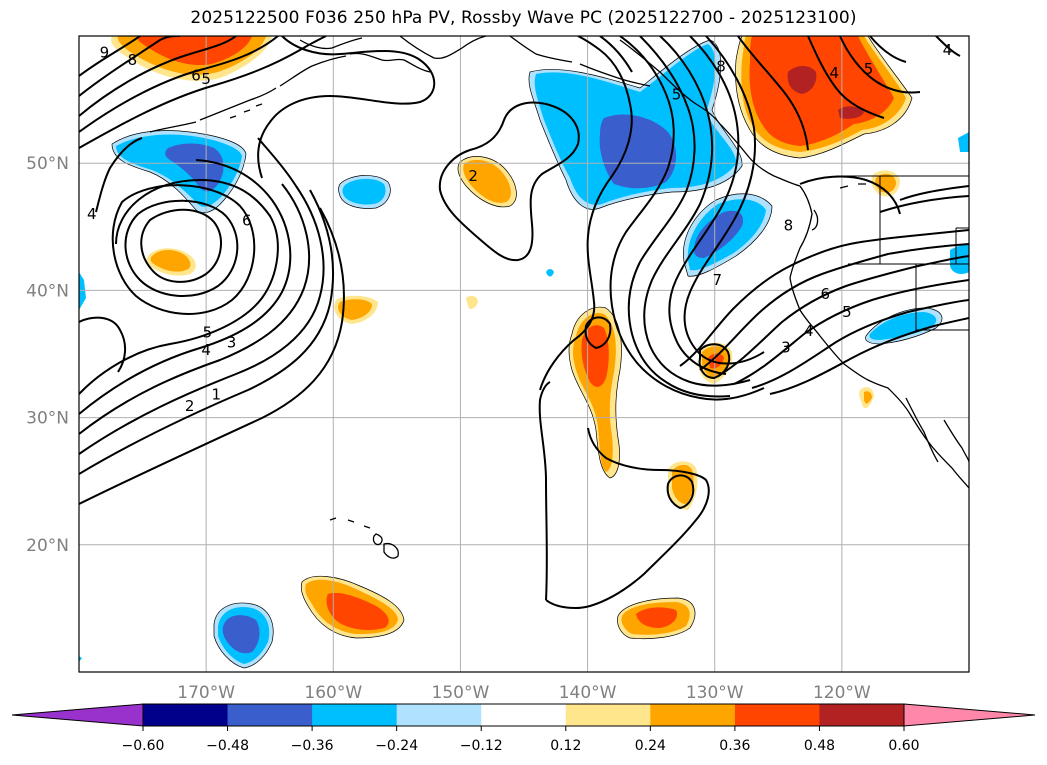  I want to click on lat-tick-label: 40°N, so click(47, 291).